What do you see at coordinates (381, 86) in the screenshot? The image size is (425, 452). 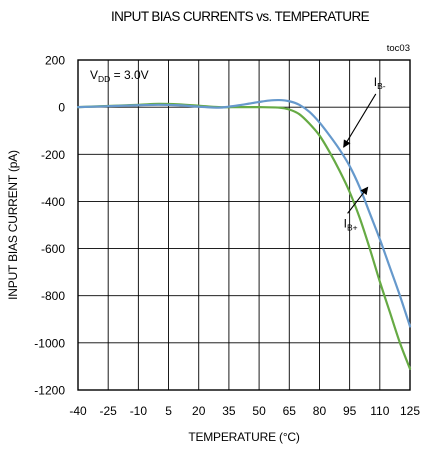 I see `series-label-subscript: B-` at bounding box center [381, 86].